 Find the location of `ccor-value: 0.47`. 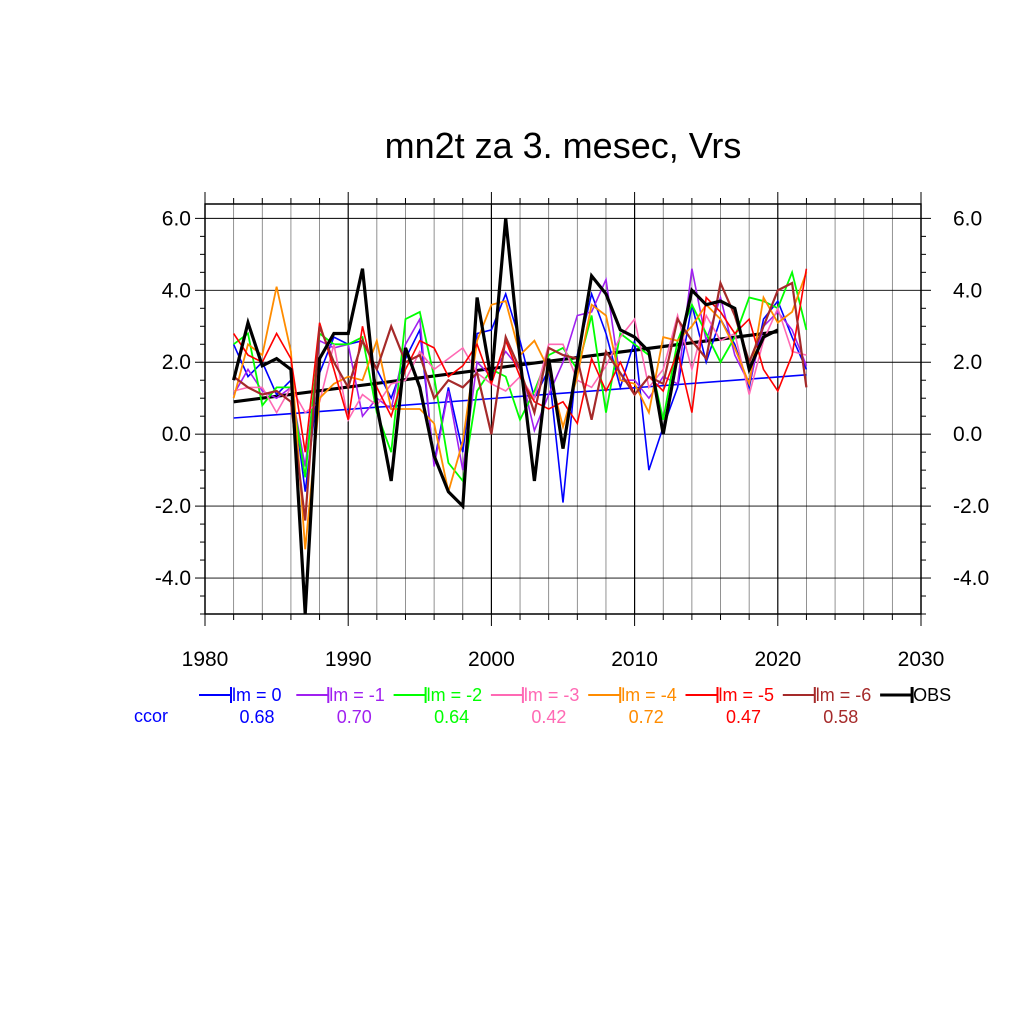

ccor-value: 0.47 is located at coordinates (743, 717).